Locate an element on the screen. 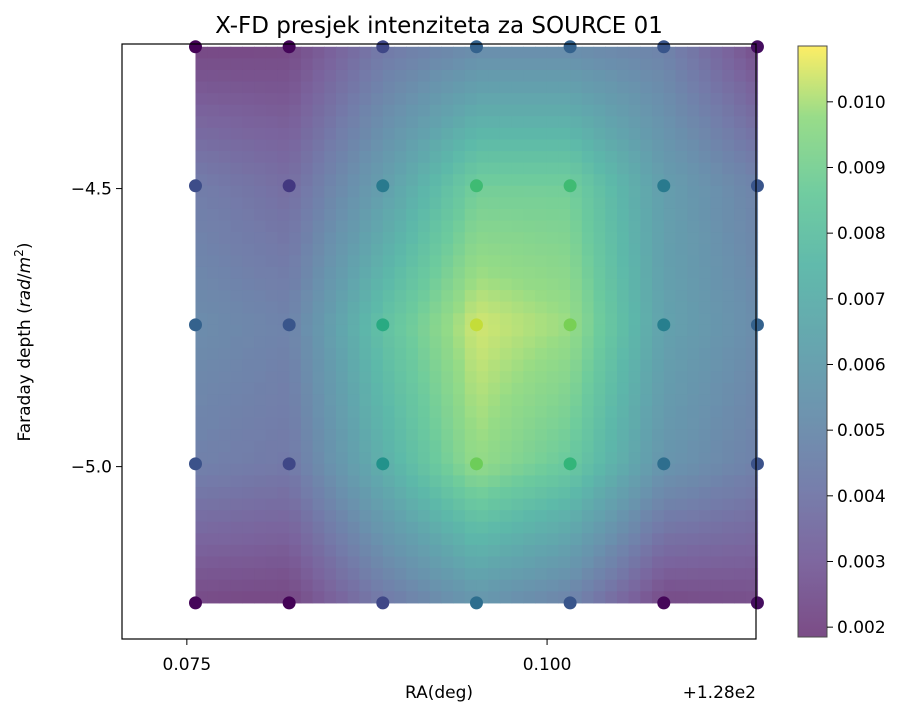 The width and height of the screenshot is (910, 711). colorbar-tick-label: 0.010 is located at coordinates (861, 103).